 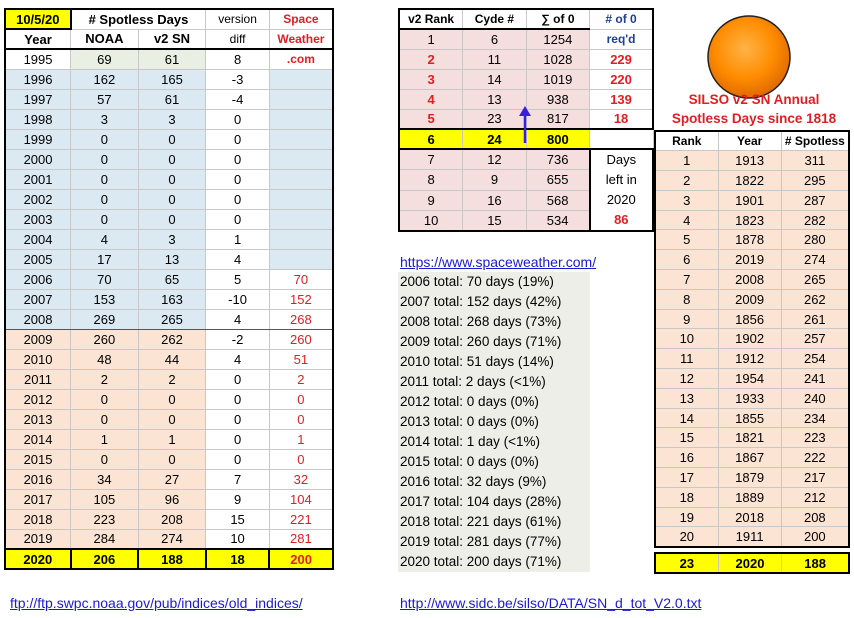 I want to click on year-cell: 1998, so click(x=38, y=119).